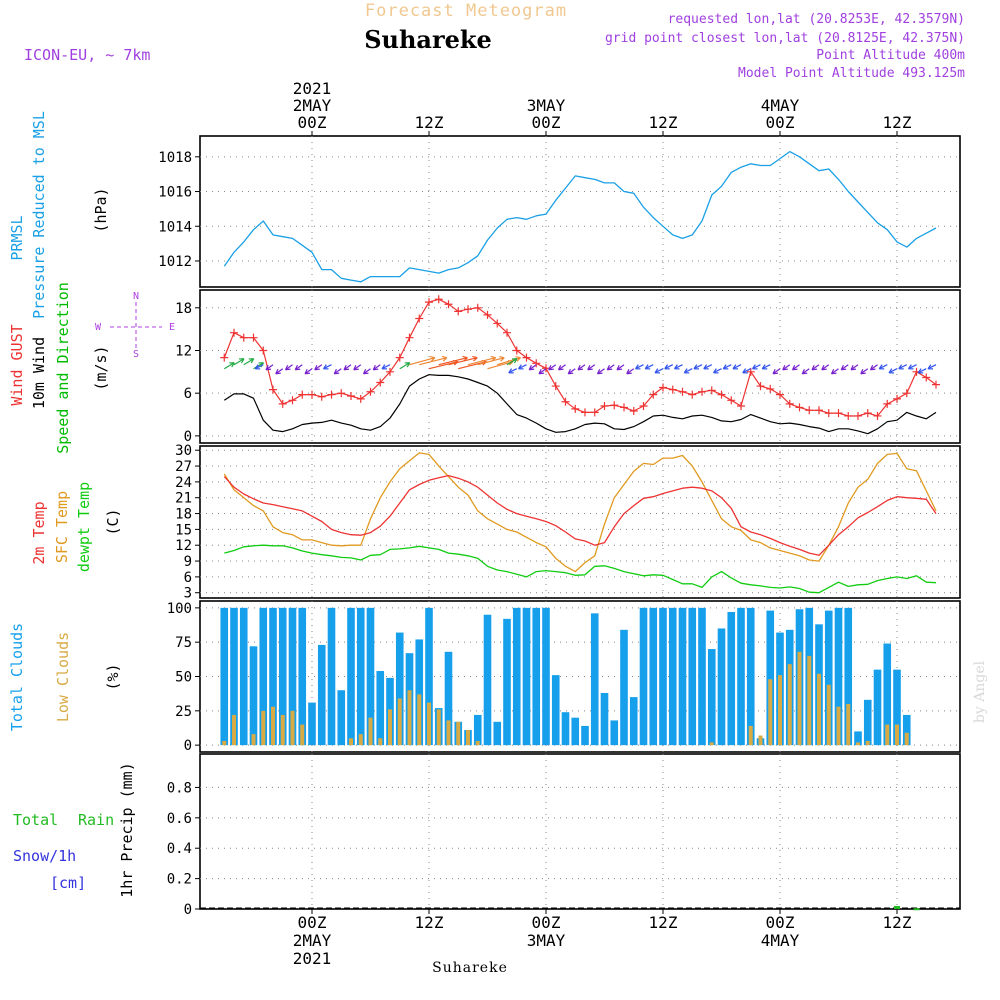 The height and width of the screenshot is (1000, 1000). What do you see at coordinates (188, 394) in the screenshot?
I see `y-tick-label: 6` at bounding box center [188, 394].